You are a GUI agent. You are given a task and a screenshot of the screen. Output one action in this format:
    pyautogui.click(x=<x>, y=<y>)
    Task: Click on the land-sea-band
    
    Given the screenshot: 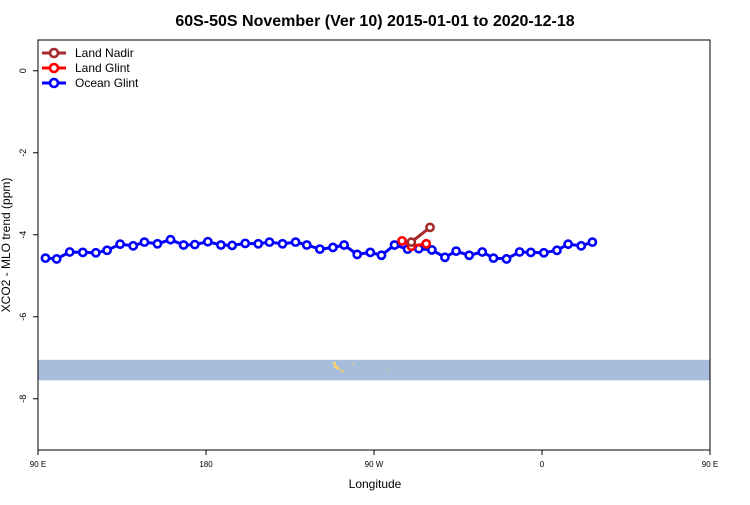 What is the action you would take?
    pyautogui.click(x=374, y=370)
    